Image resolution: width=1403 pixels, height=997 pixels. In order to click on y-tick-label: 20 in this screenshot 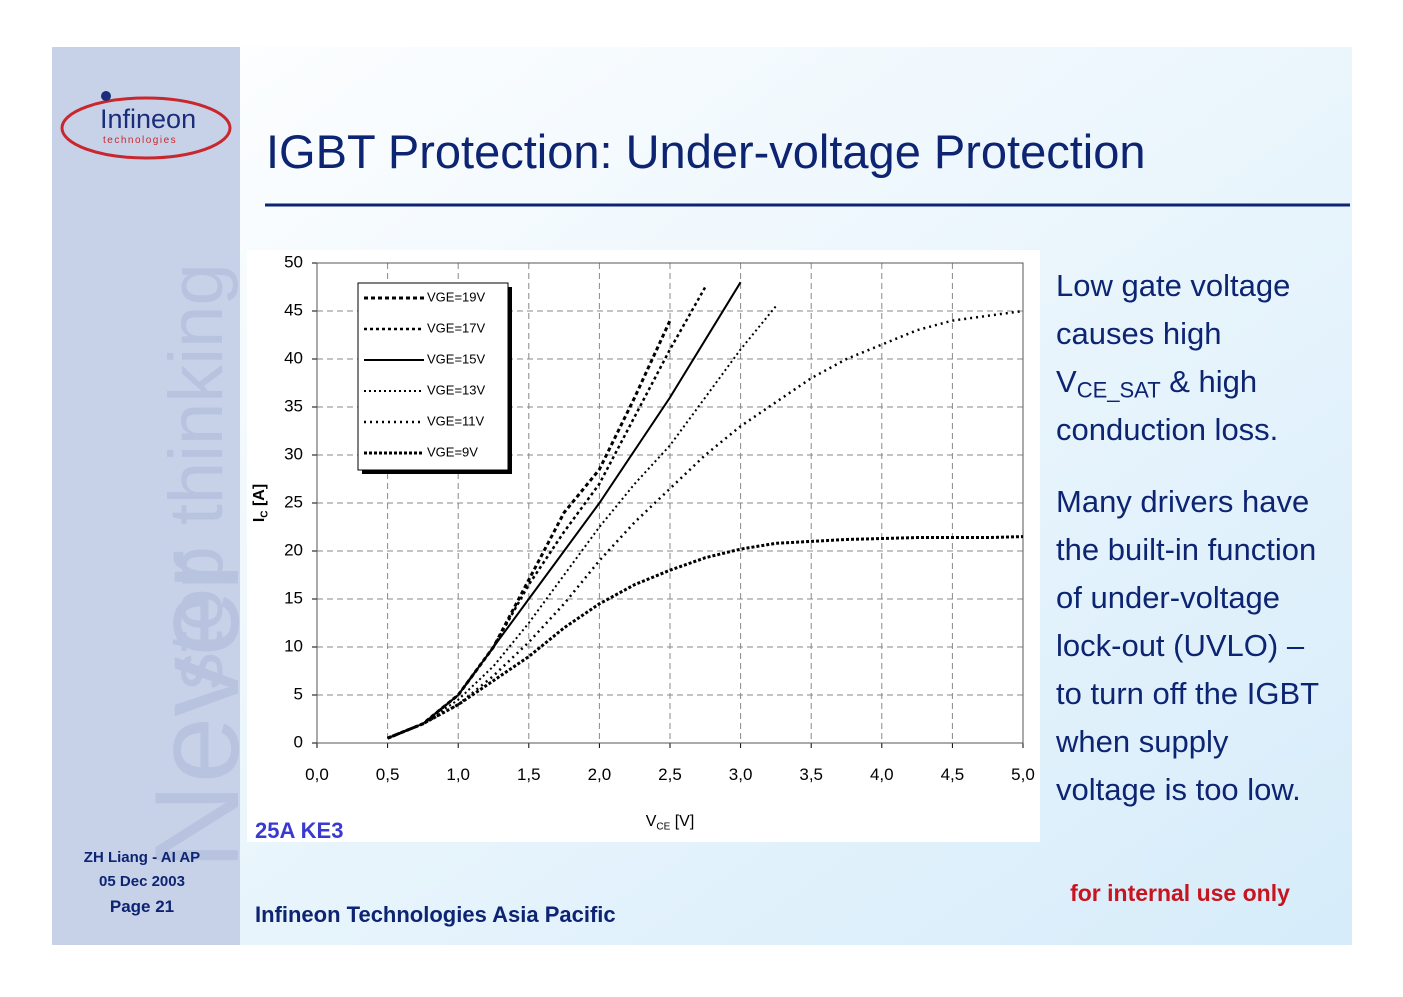, I will do `click(293, 549)`.